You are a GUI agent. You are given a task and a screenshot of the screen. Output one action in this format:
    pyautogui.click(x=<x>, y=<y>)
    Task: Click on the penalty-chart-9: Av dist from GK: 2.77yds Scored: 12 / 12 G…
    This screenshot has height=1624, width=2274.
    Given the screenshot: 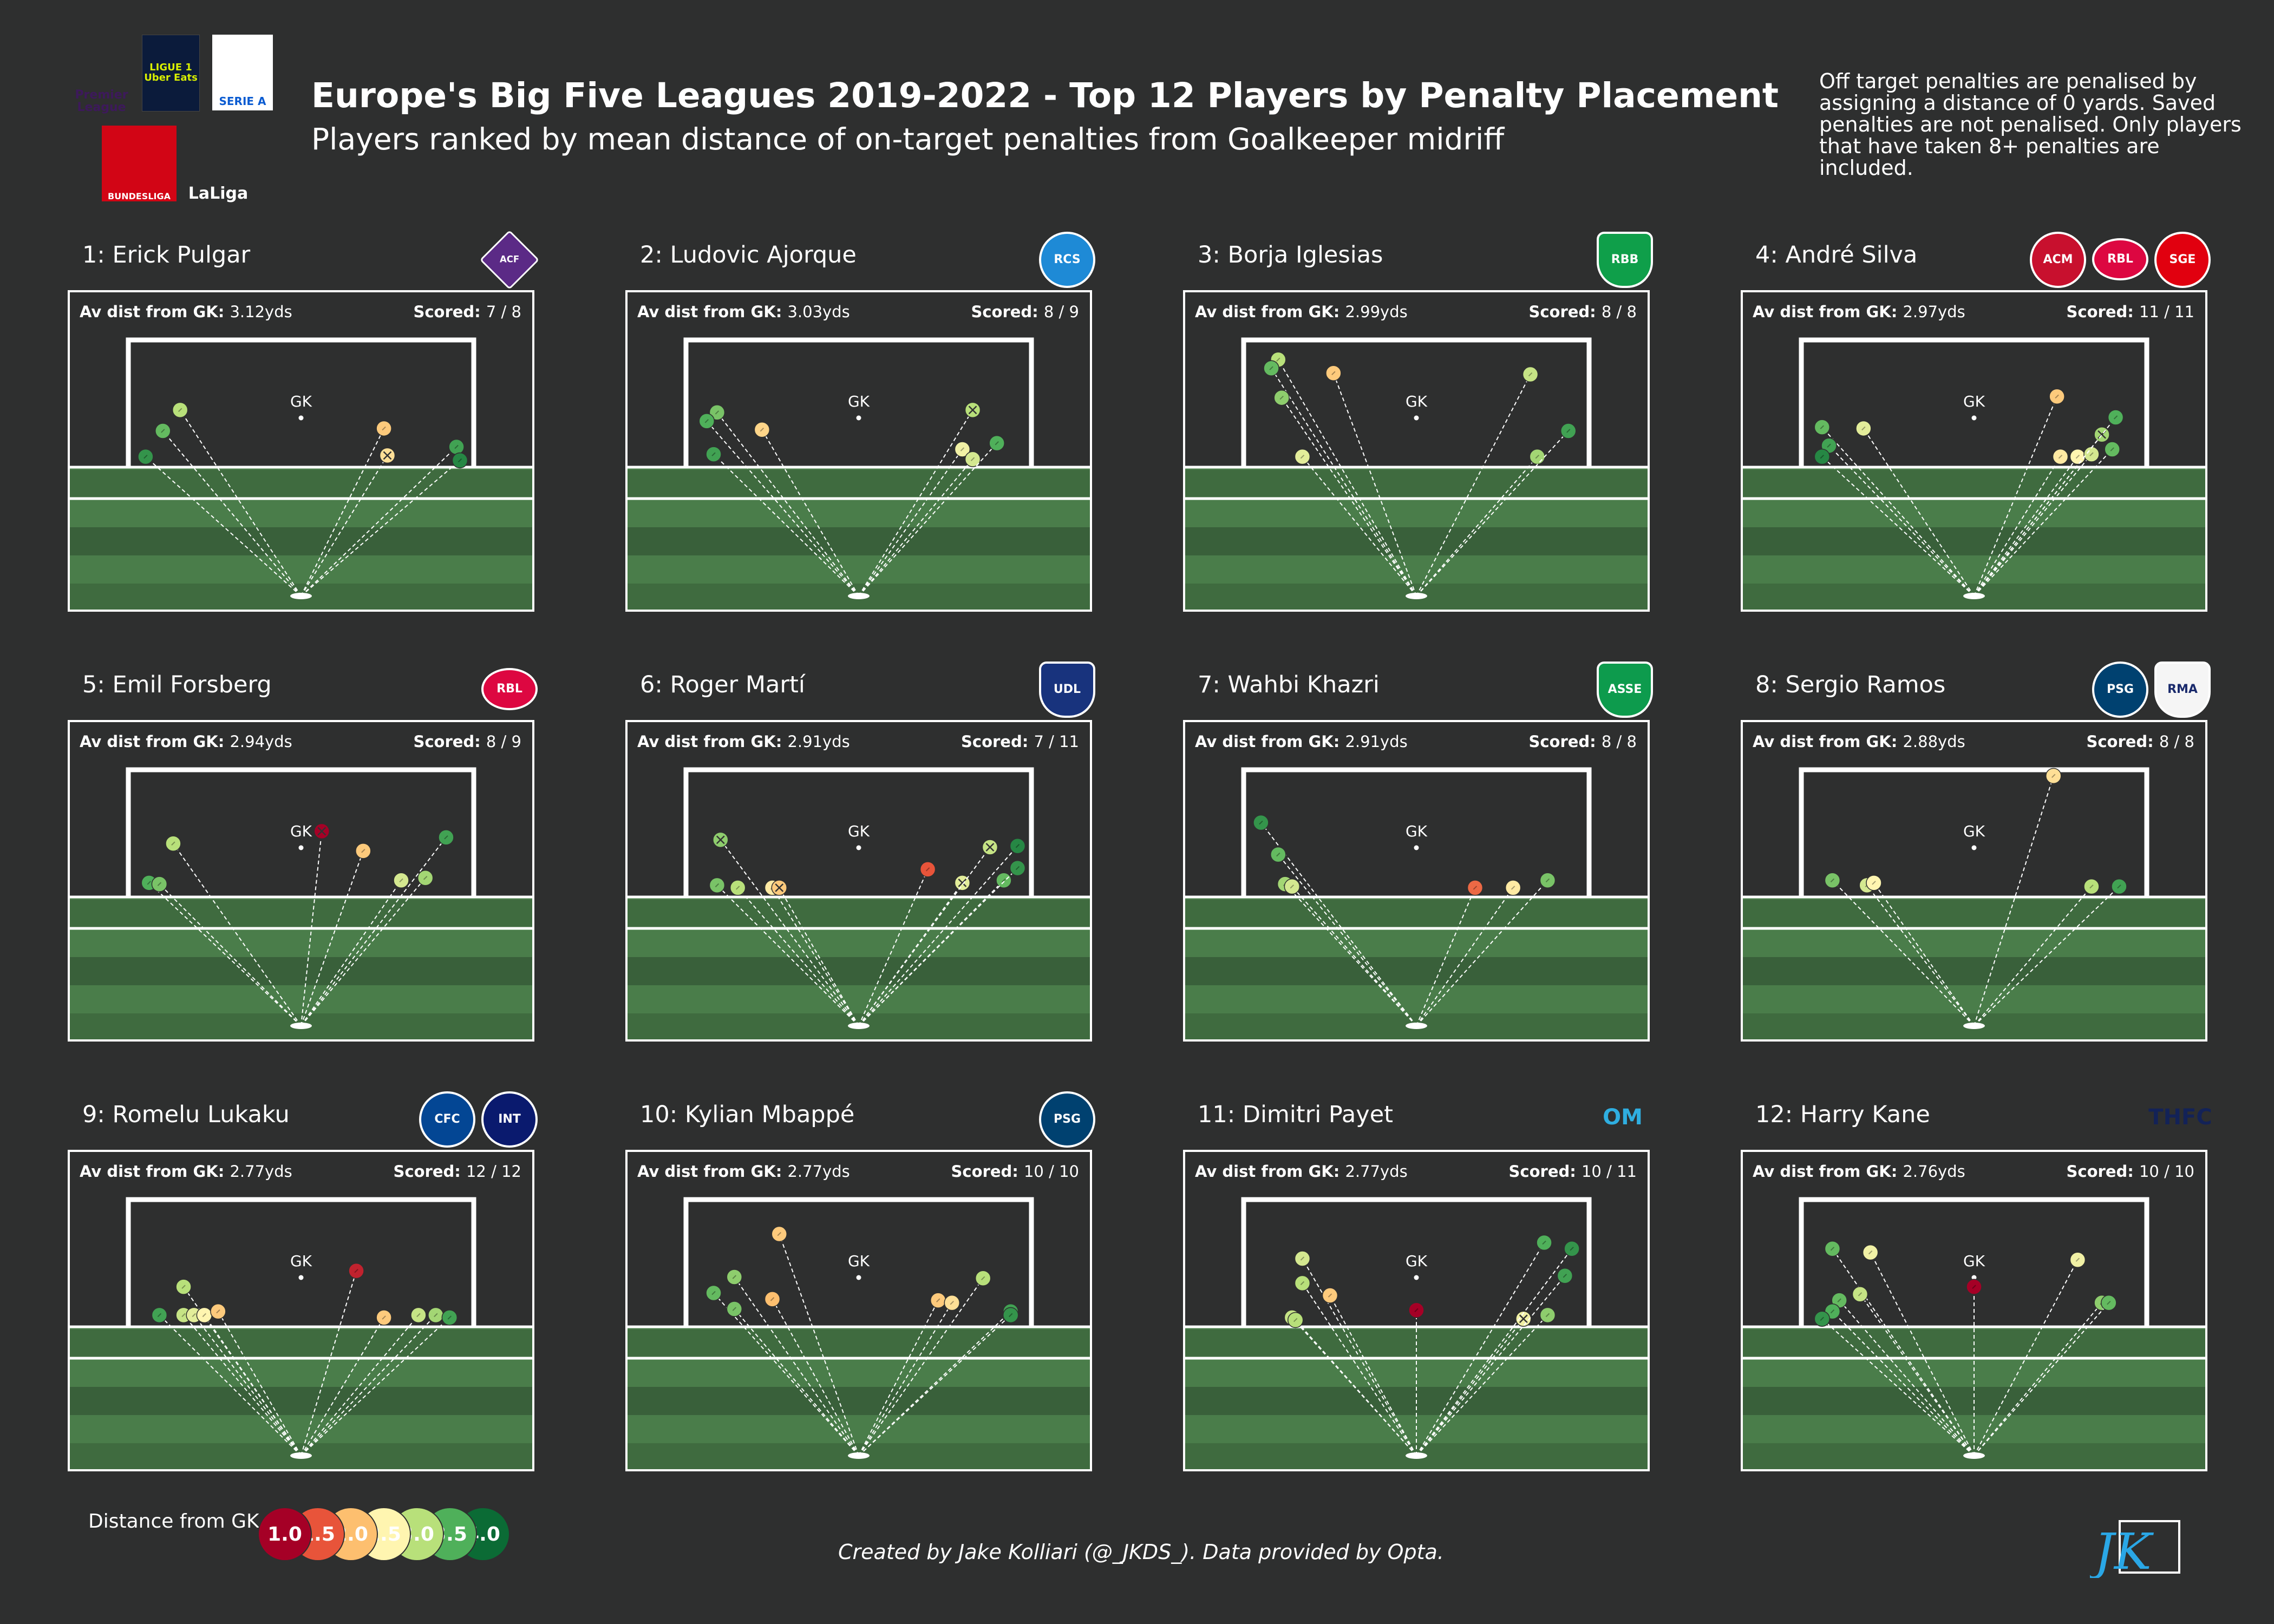 What is the action you would take?
    pyautogui.click(x=301, y=1310)
    